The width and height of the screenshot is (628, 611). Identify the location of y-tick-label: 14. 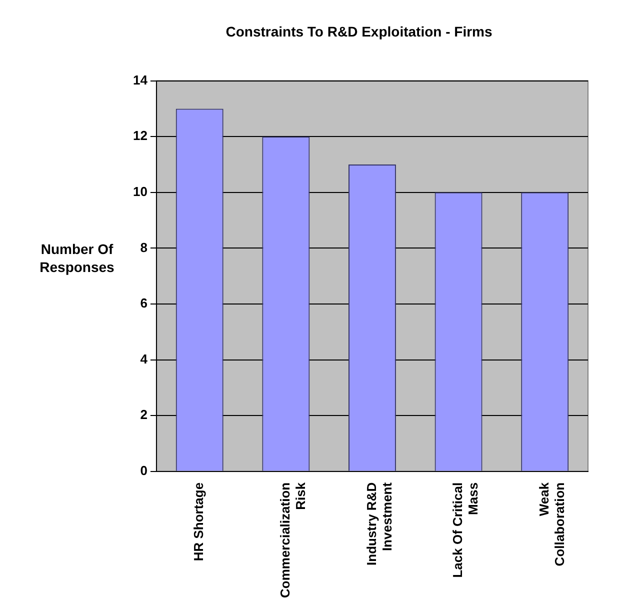
(140, 80).